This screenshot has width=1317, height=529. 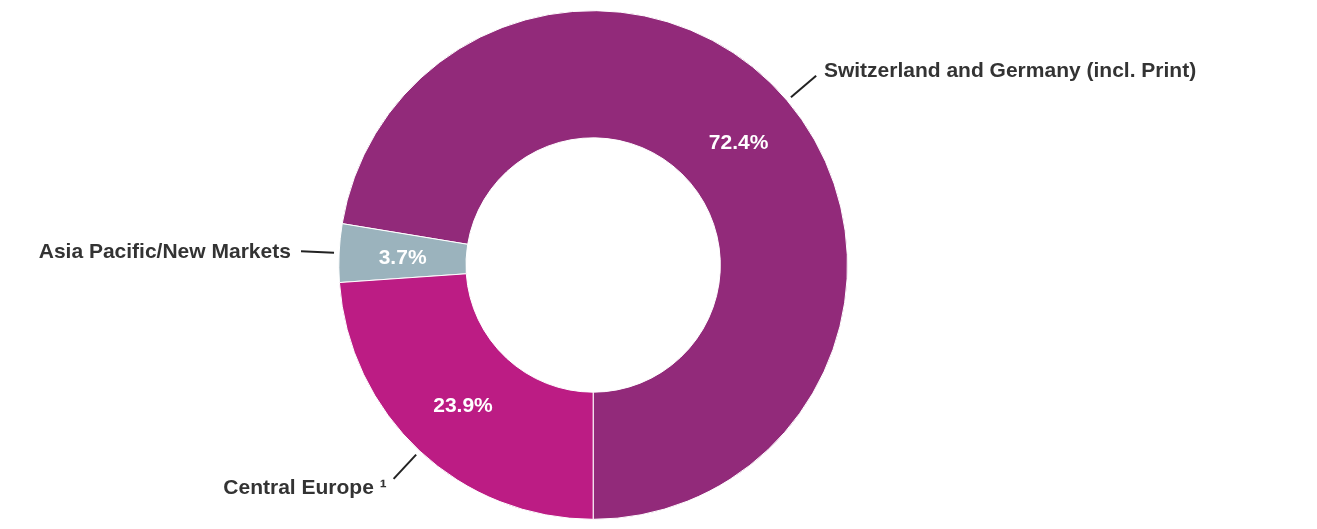 I want to click on slice-label: Asia Pacific/New Markets, so click(x=164, y=251).